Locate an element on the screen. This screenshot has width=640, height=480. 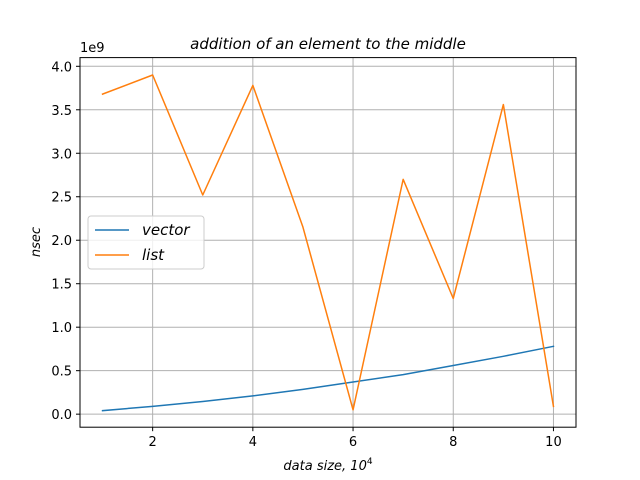
y-tick-label: 0.5 is located at coordinates (61, 372).